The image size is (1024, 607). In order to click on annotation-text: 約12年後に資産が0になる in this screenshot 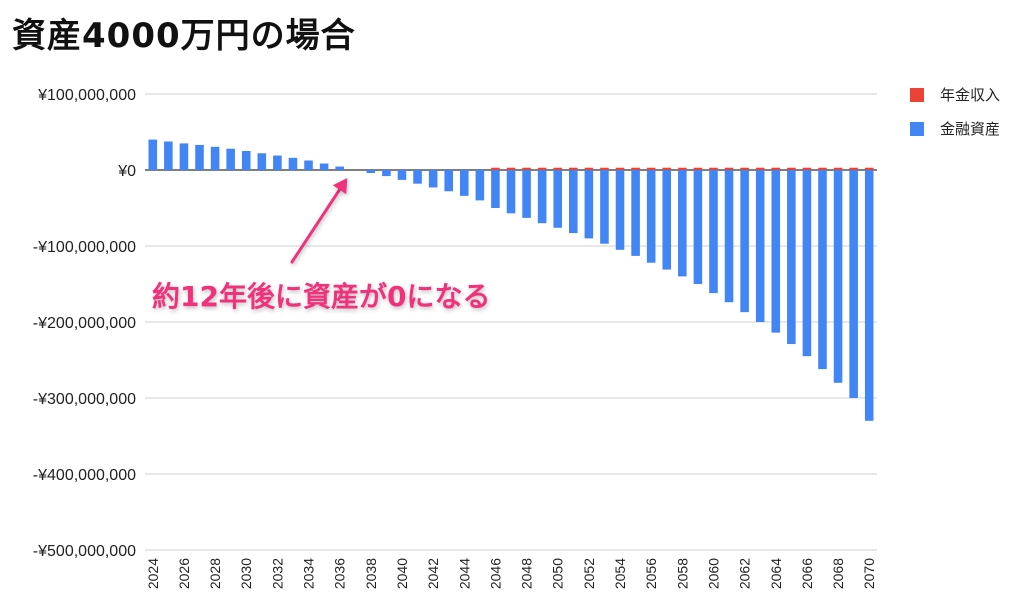, I will do `click(321, 296)`.